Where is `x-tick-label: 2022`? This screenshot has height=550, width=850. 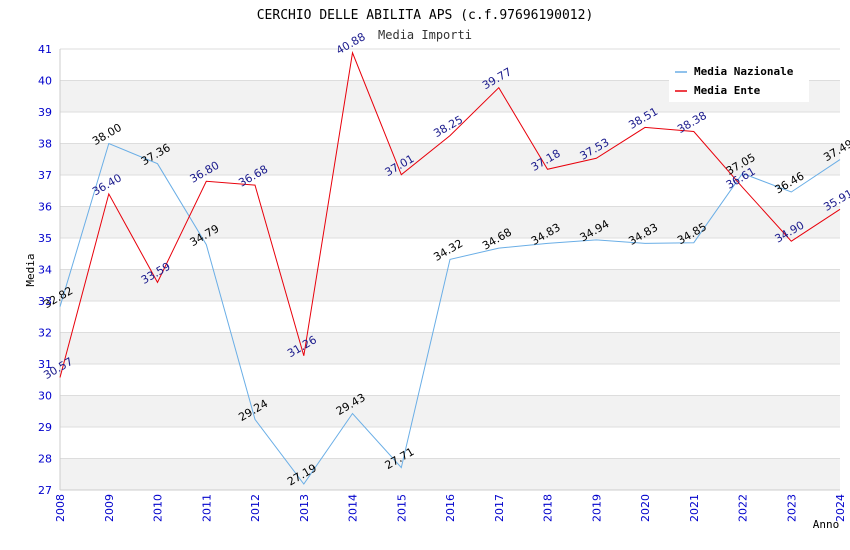
x-tick-label: 2022 is located at coordinates (743, 508).